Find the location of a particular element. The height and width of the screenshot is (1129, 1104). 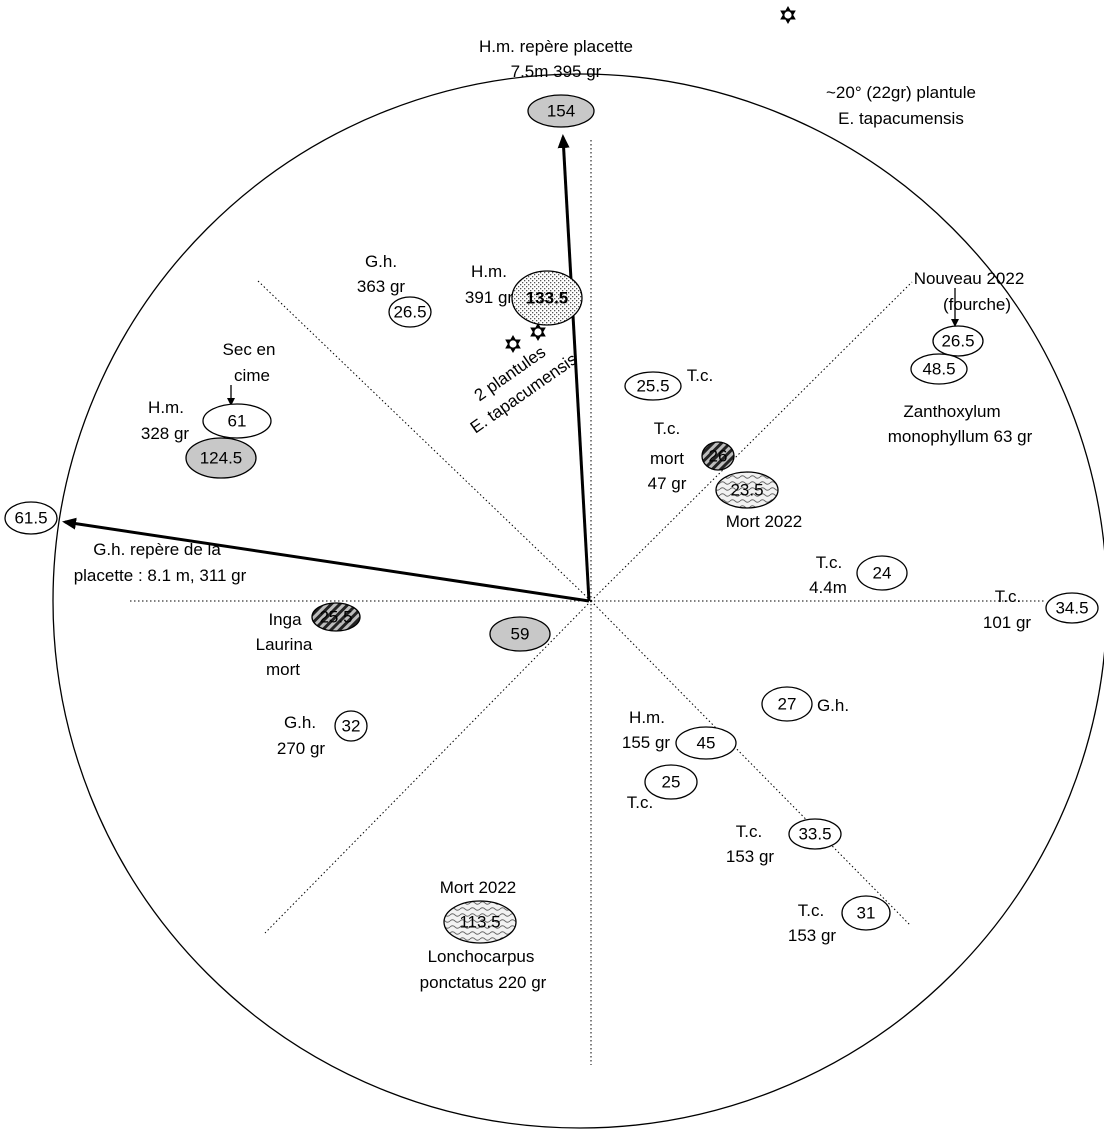

tree-diameter: 23.5 is located at coordinates (746, 490).